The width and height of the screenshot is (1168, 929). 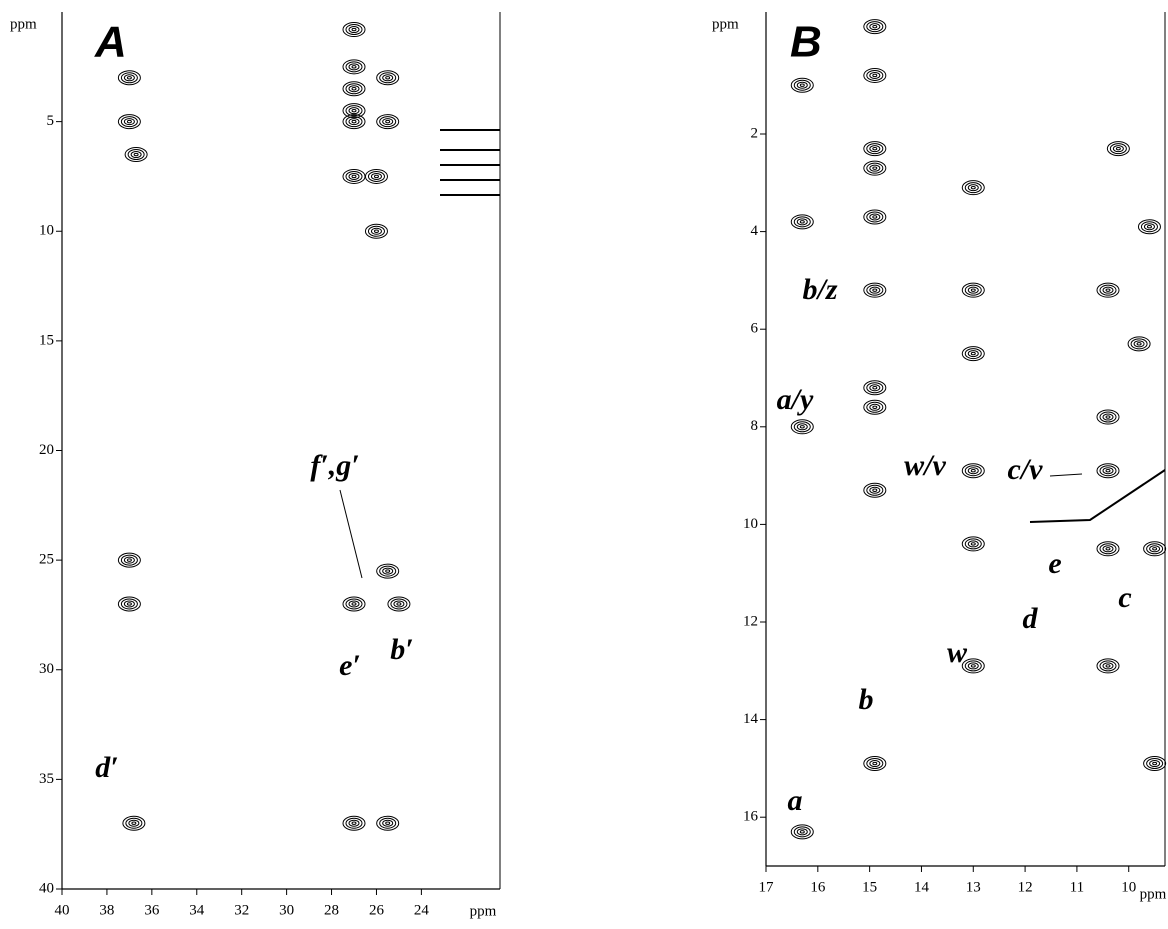 I want to click on peak-label: f′,g′, so click(x=334, y=465).